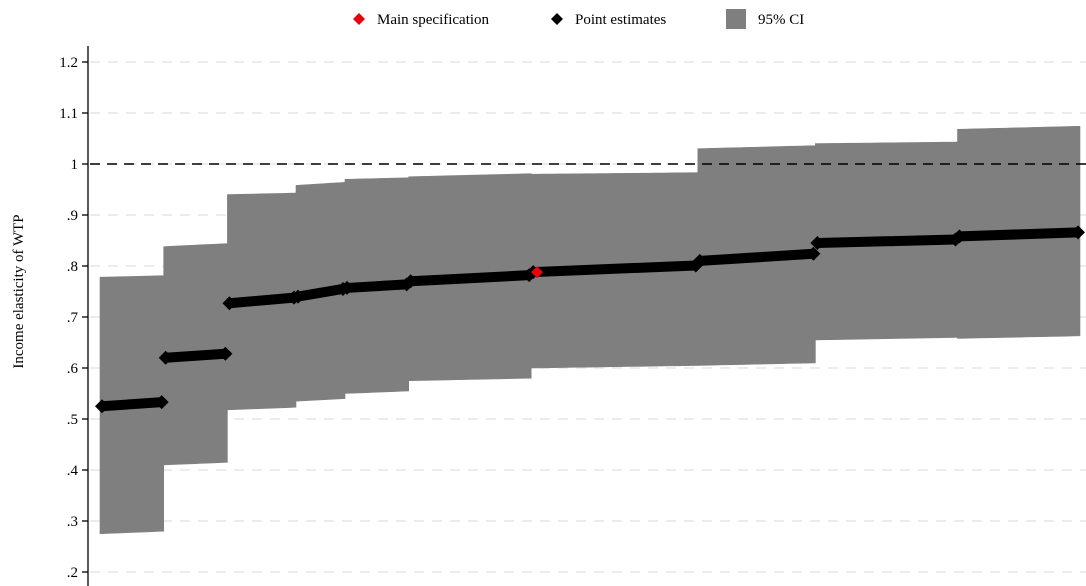 The height and width of the screenshot is (586, 1086). I want to click on legend-label-main-specification: Main specification, so click(433, 20).